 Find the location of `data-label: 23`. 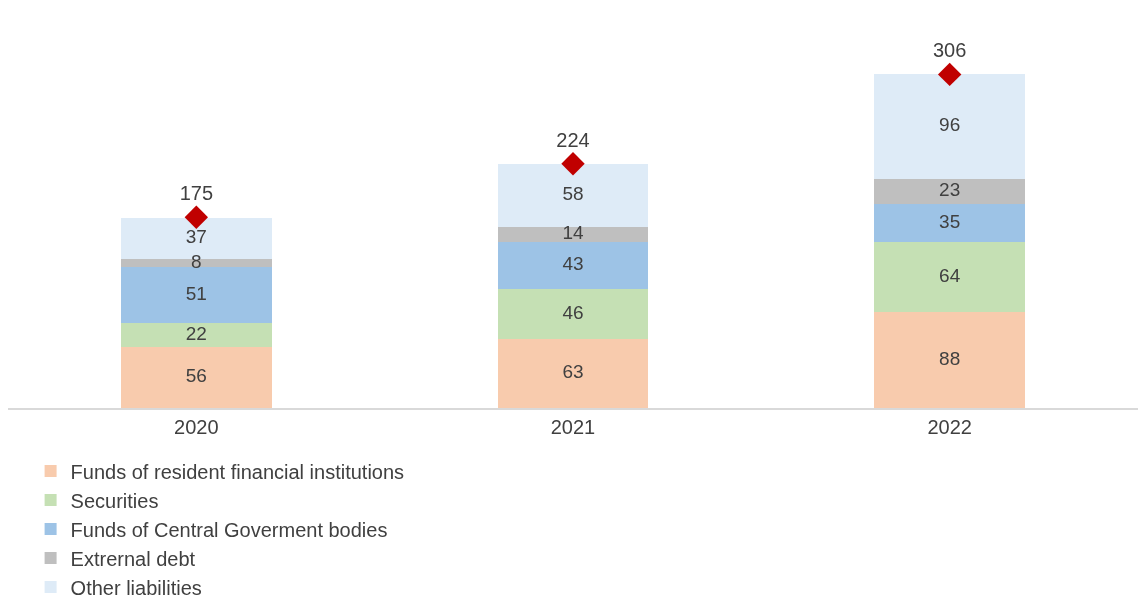

data-label: 23 is located at coordinates (950, 190).